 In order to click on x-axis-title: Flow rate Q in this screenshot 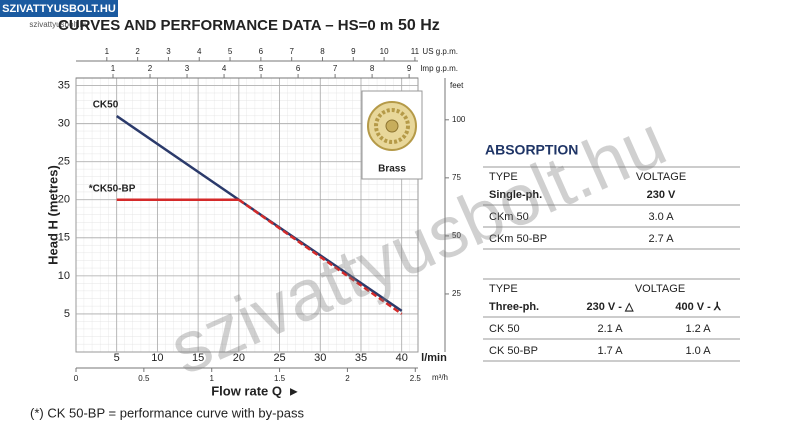, I will do `click(246, 390)`.